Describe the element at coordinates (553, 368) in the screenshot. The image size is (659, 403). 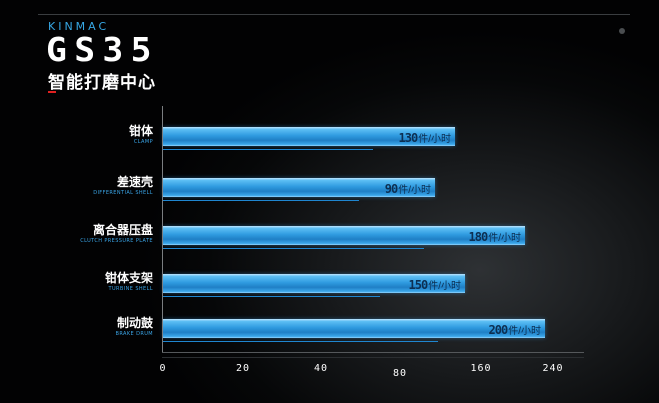
I see `x-tick-label: 240` at that location.